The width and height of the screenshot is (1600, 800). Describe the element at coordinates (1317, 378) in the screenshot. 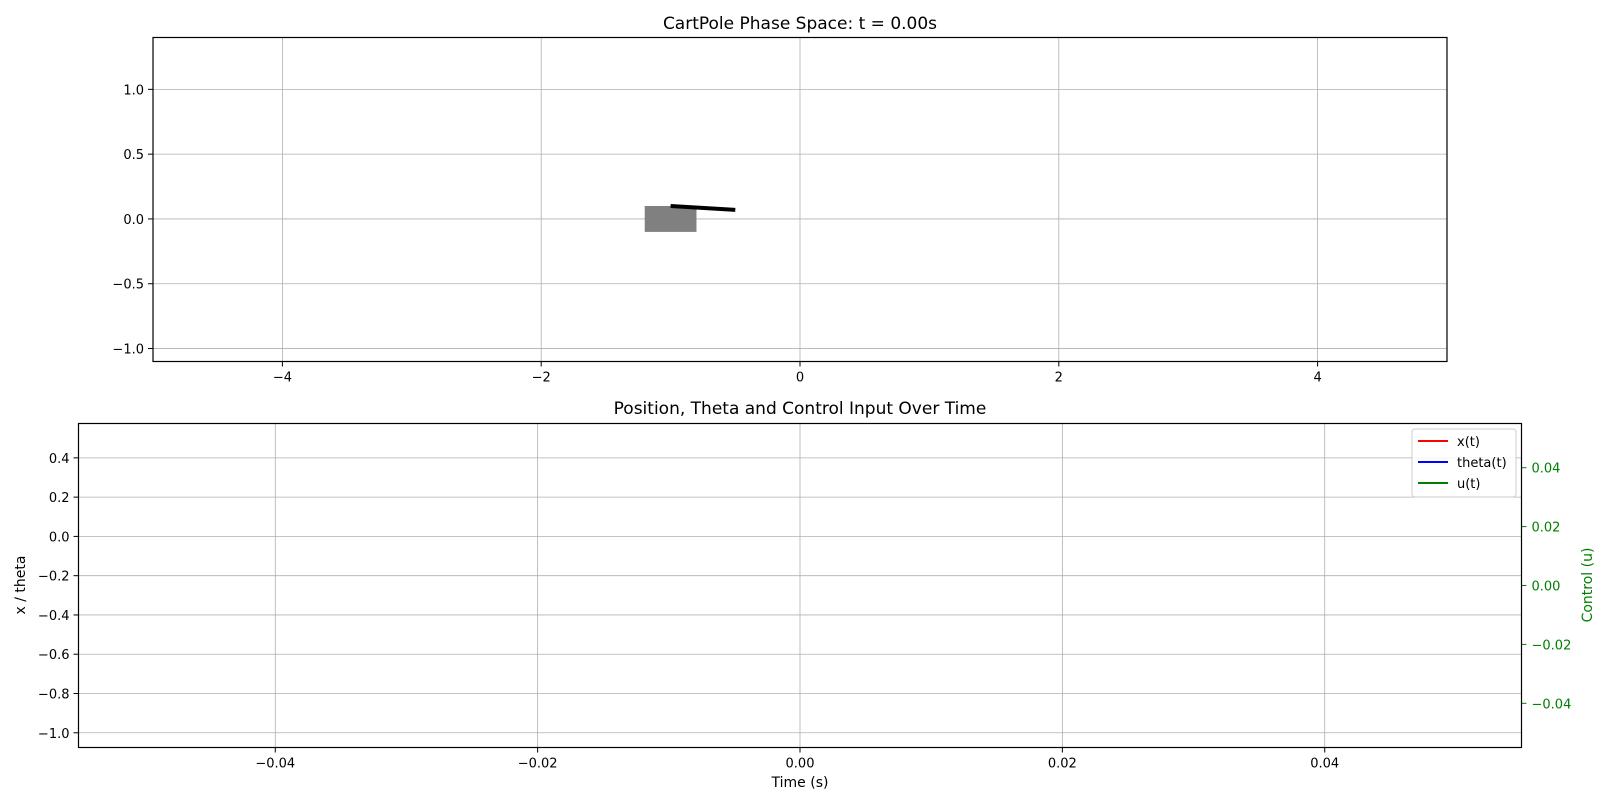

I see `phase-space-xtick-label: 4` at that location.